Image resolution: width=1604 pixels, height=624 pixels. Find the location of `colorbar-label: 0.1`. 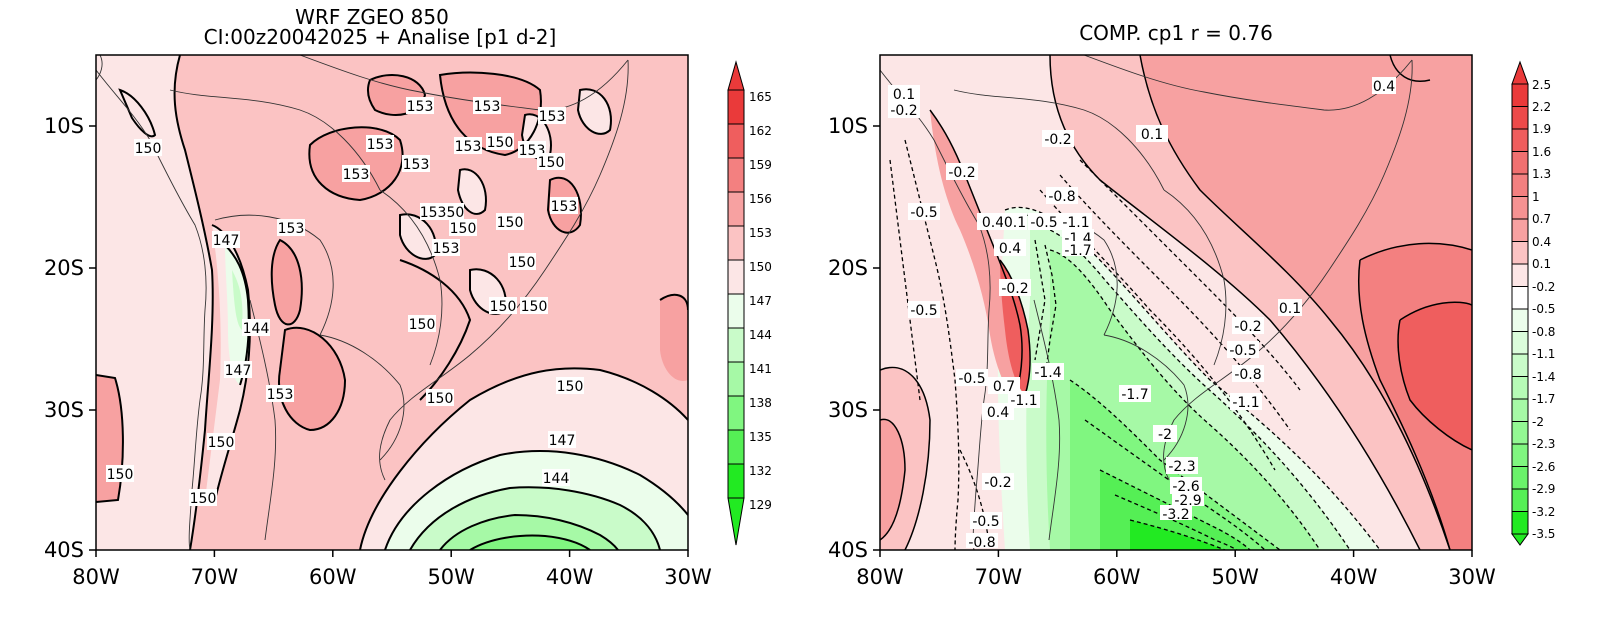

colorbar-label: 0.1 is located at coordinates (1541, 264).